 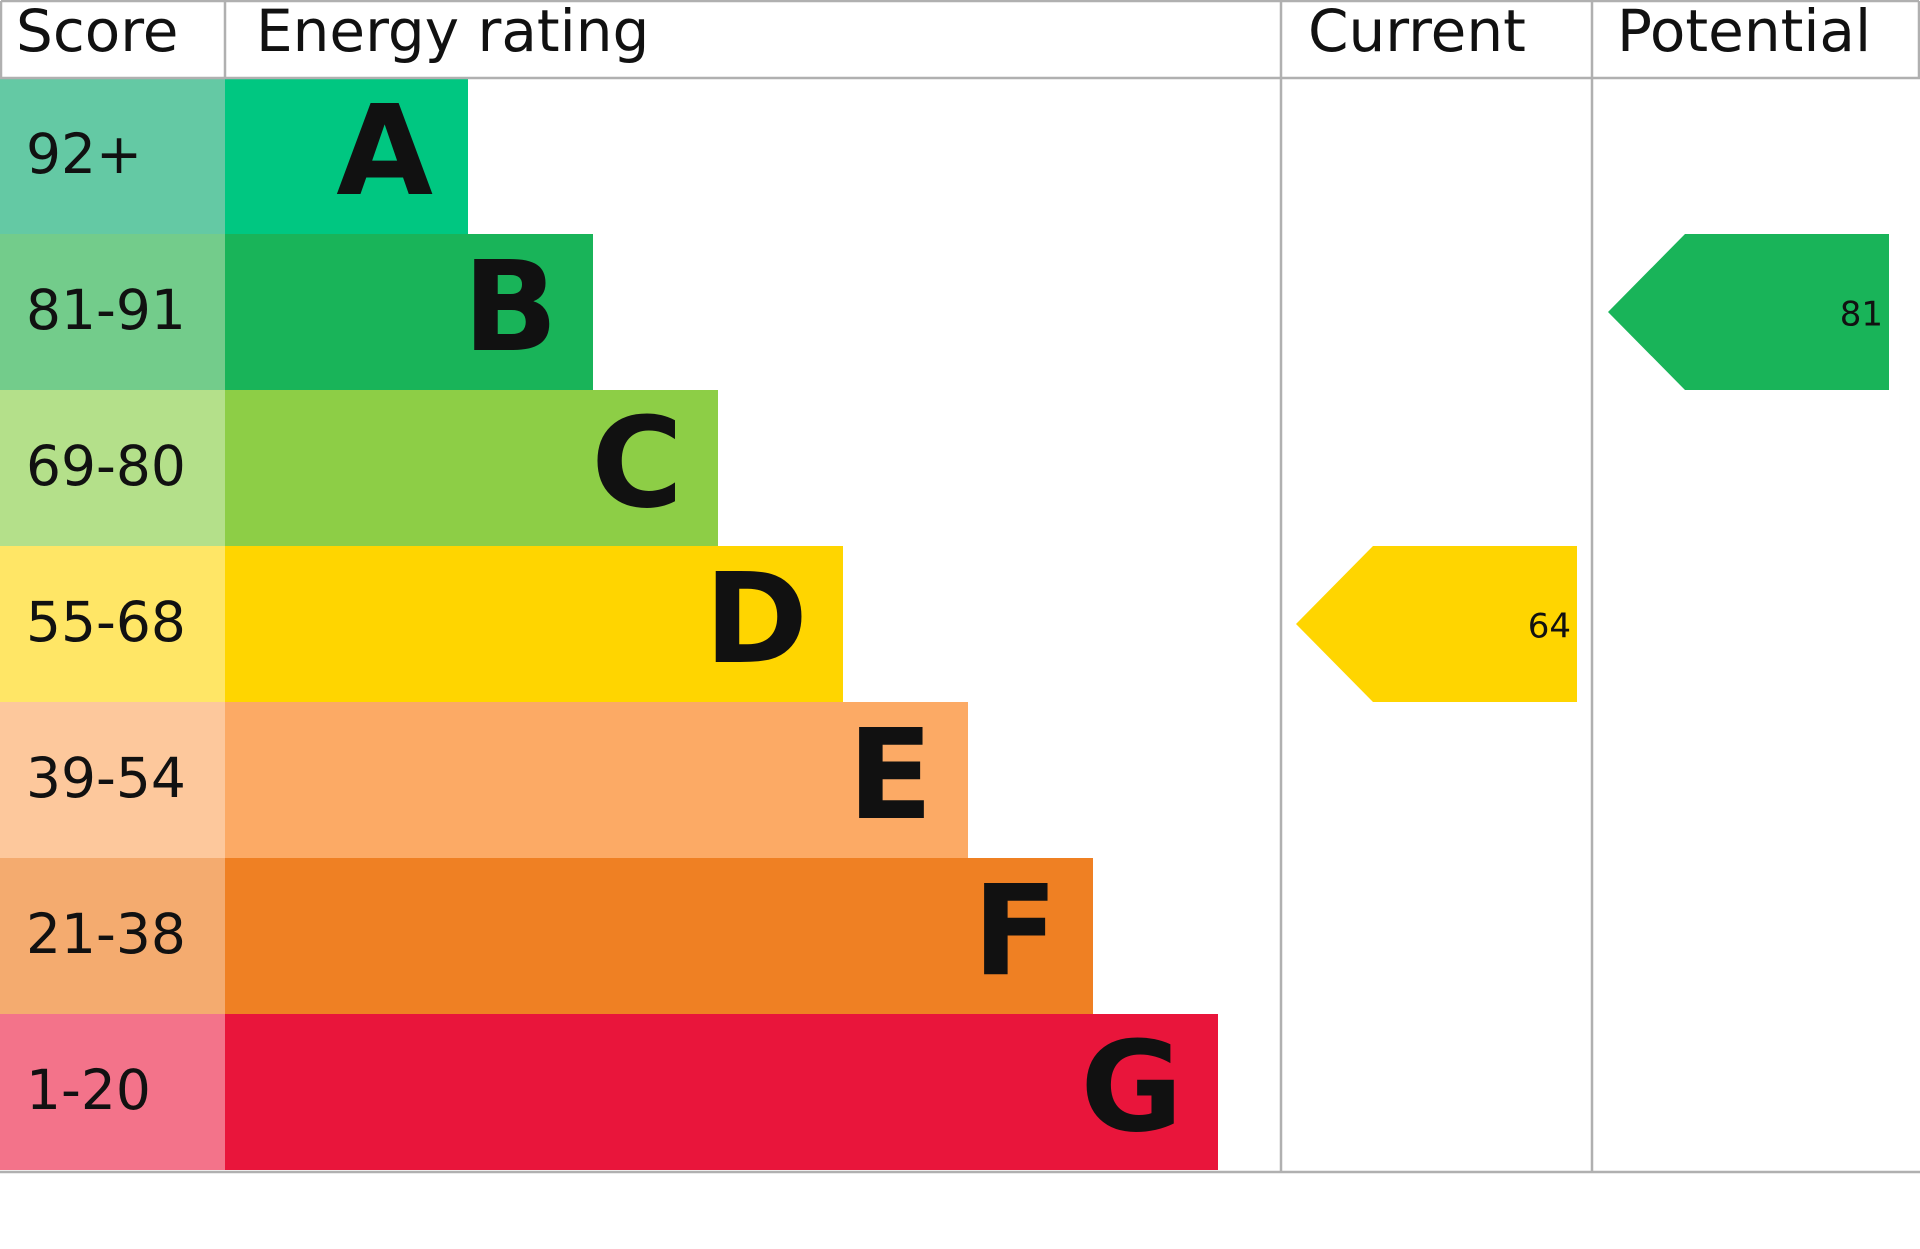 What do you see at coordinates (1131, 1087) in the screenshot?
I see `rating-letter: G` at bounding box center [1131, 1087].